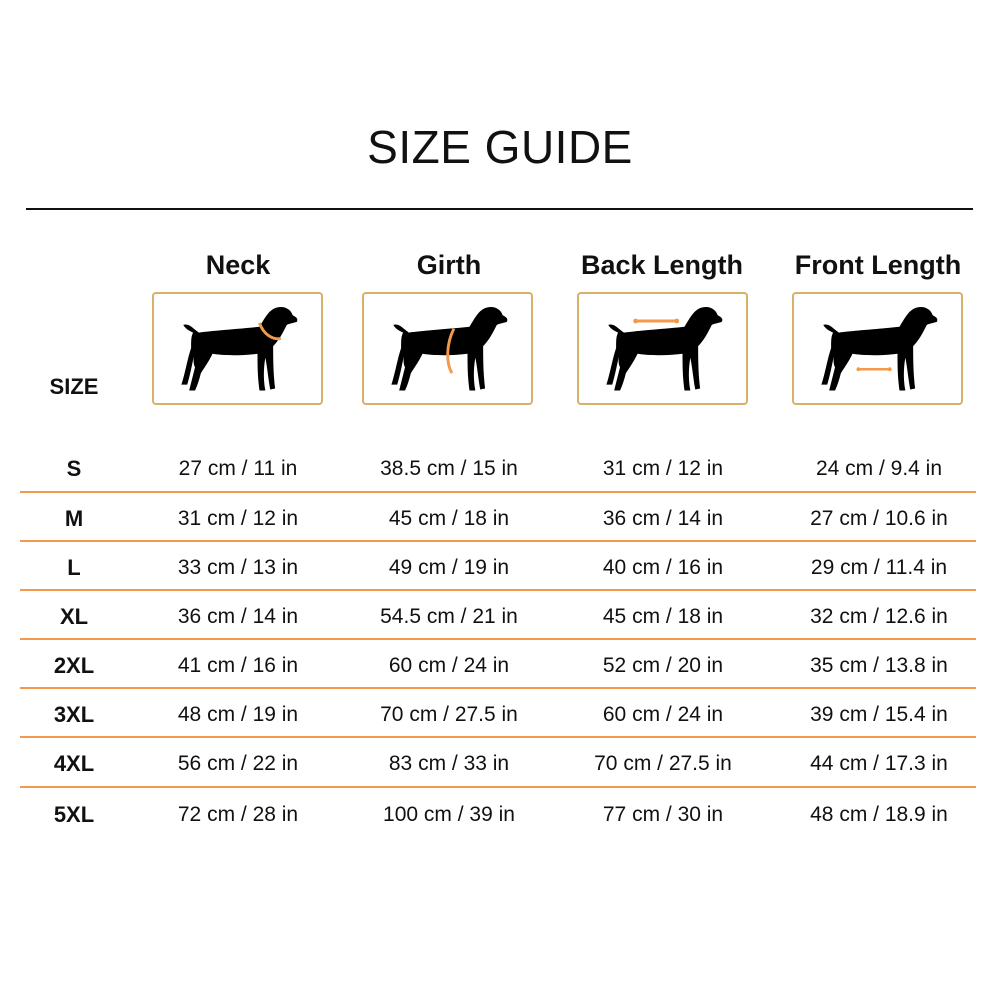 The width and height of the screenshot is (1000, 1000). I want to click on dog-front-length-measurement-icon, so click(877, 348).